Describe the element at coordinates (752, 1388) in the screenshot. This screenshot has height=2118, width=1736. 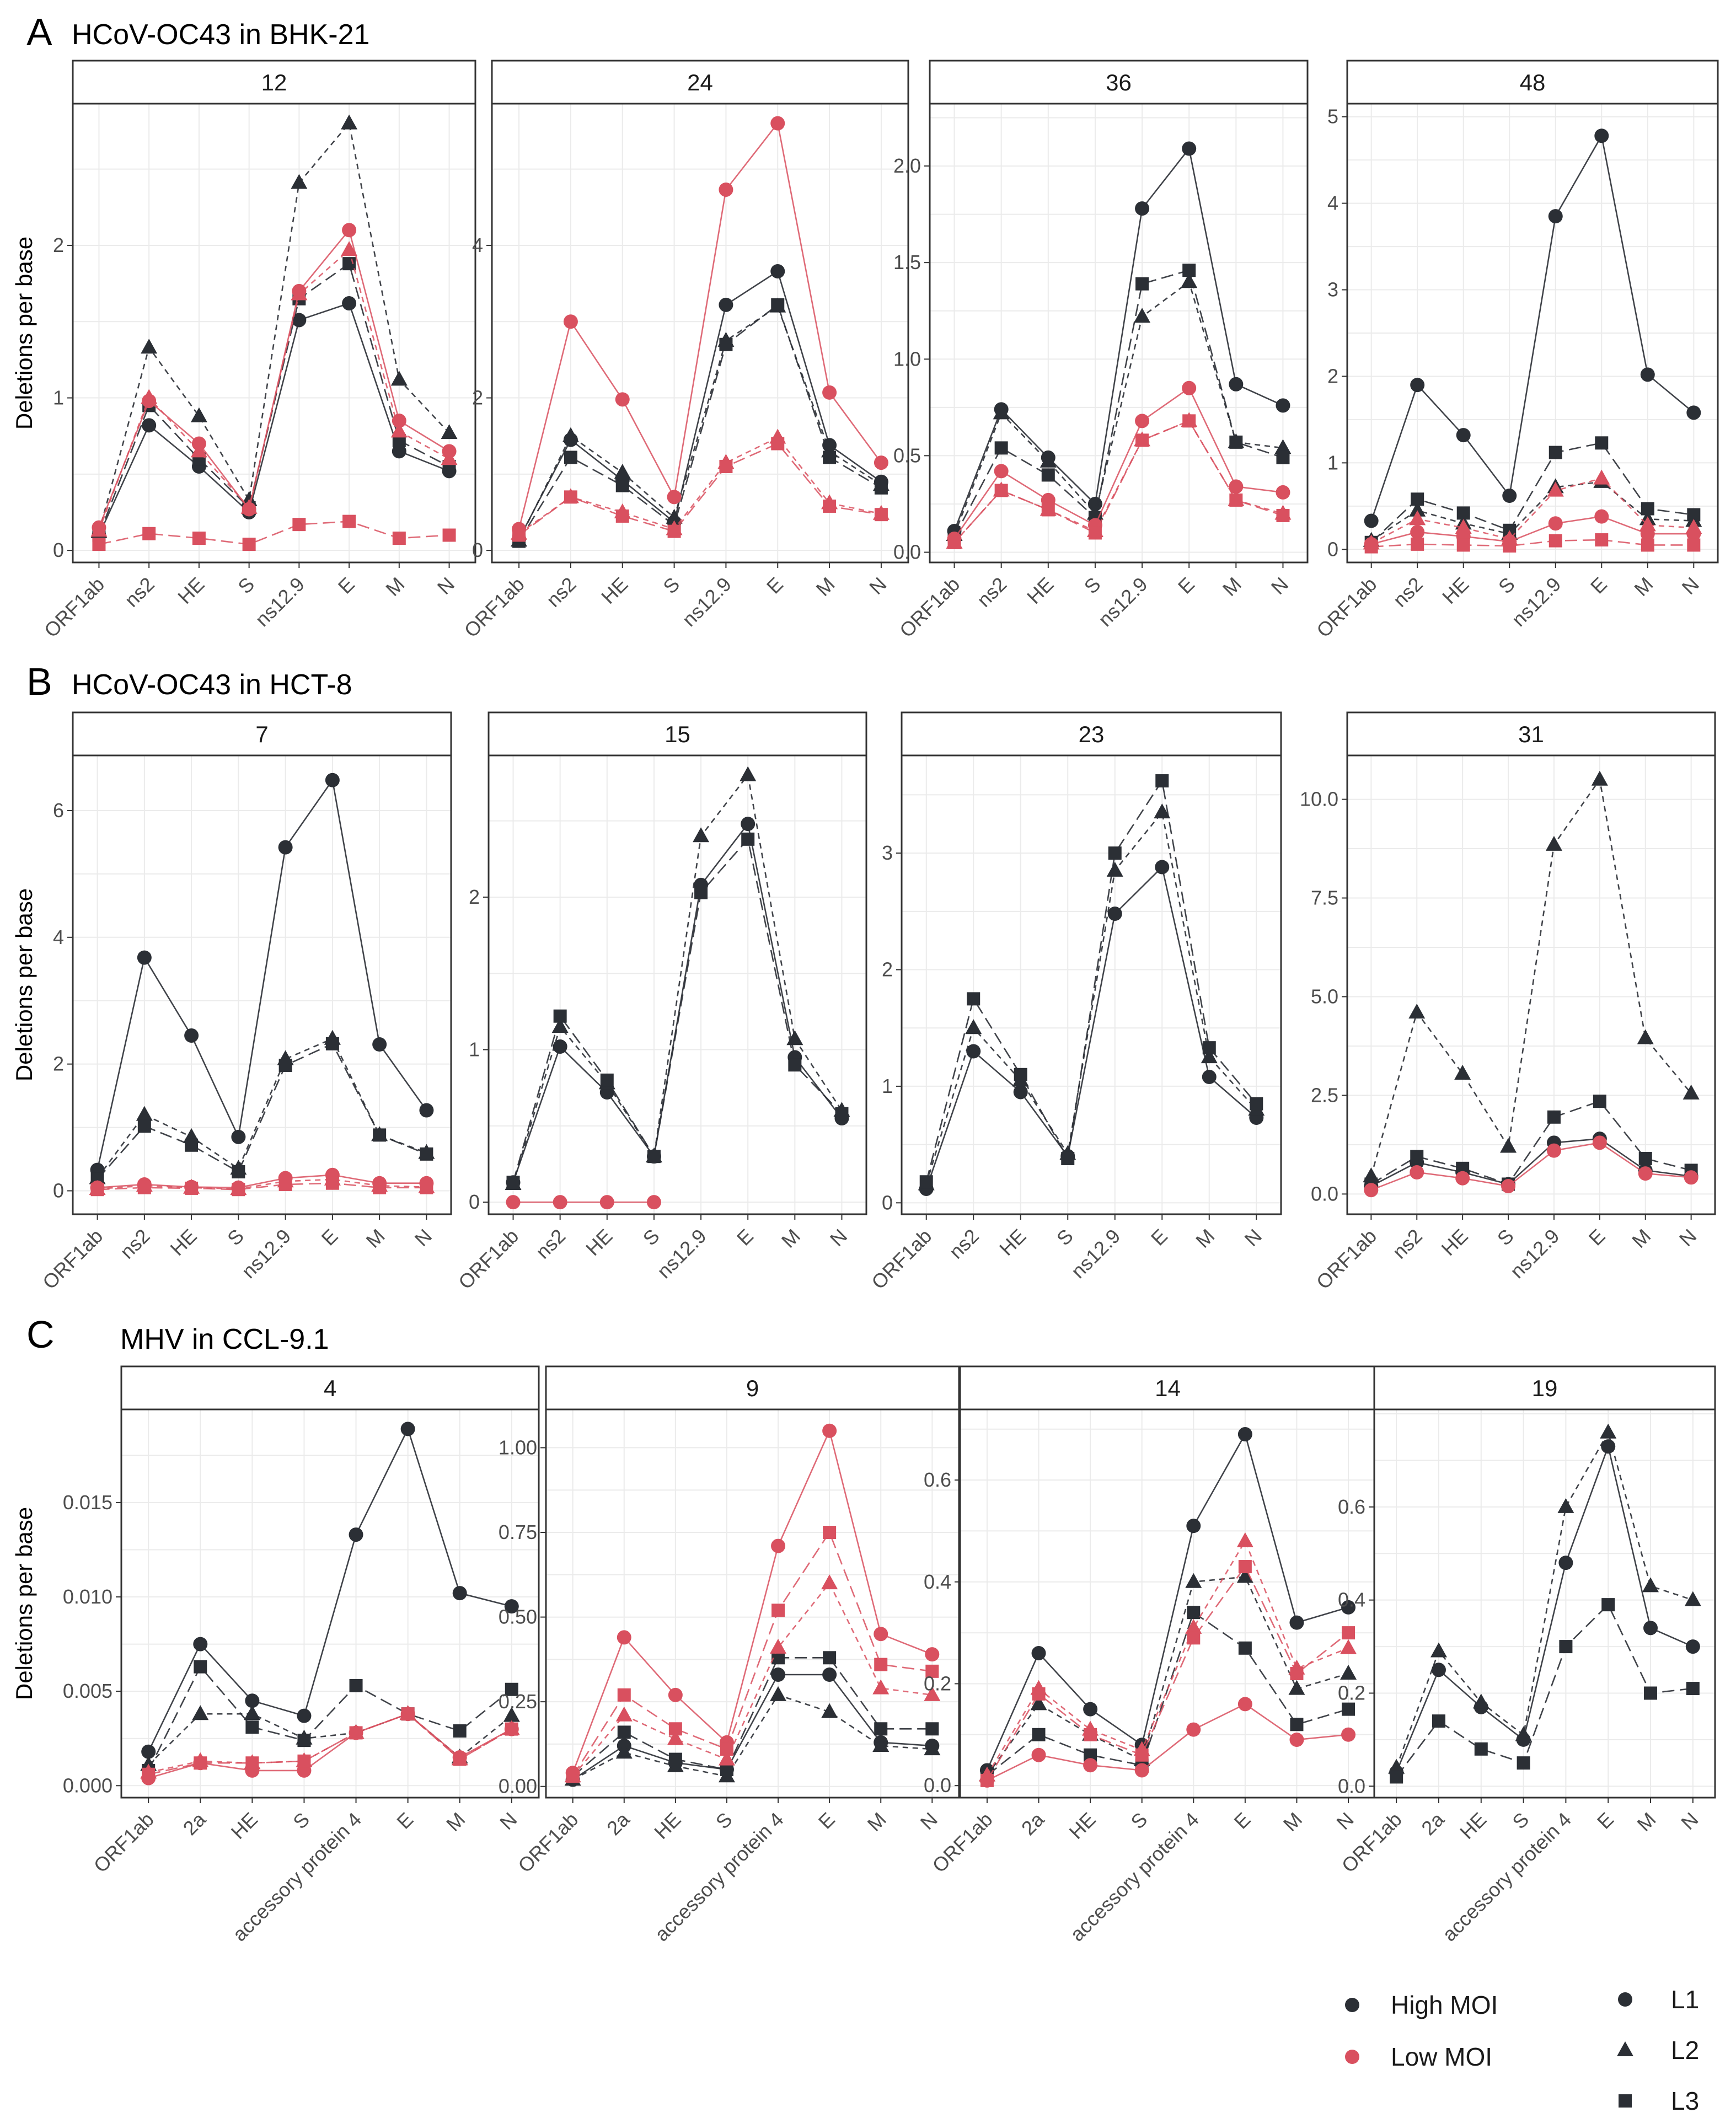
I see `strip-label: 9` at that location.